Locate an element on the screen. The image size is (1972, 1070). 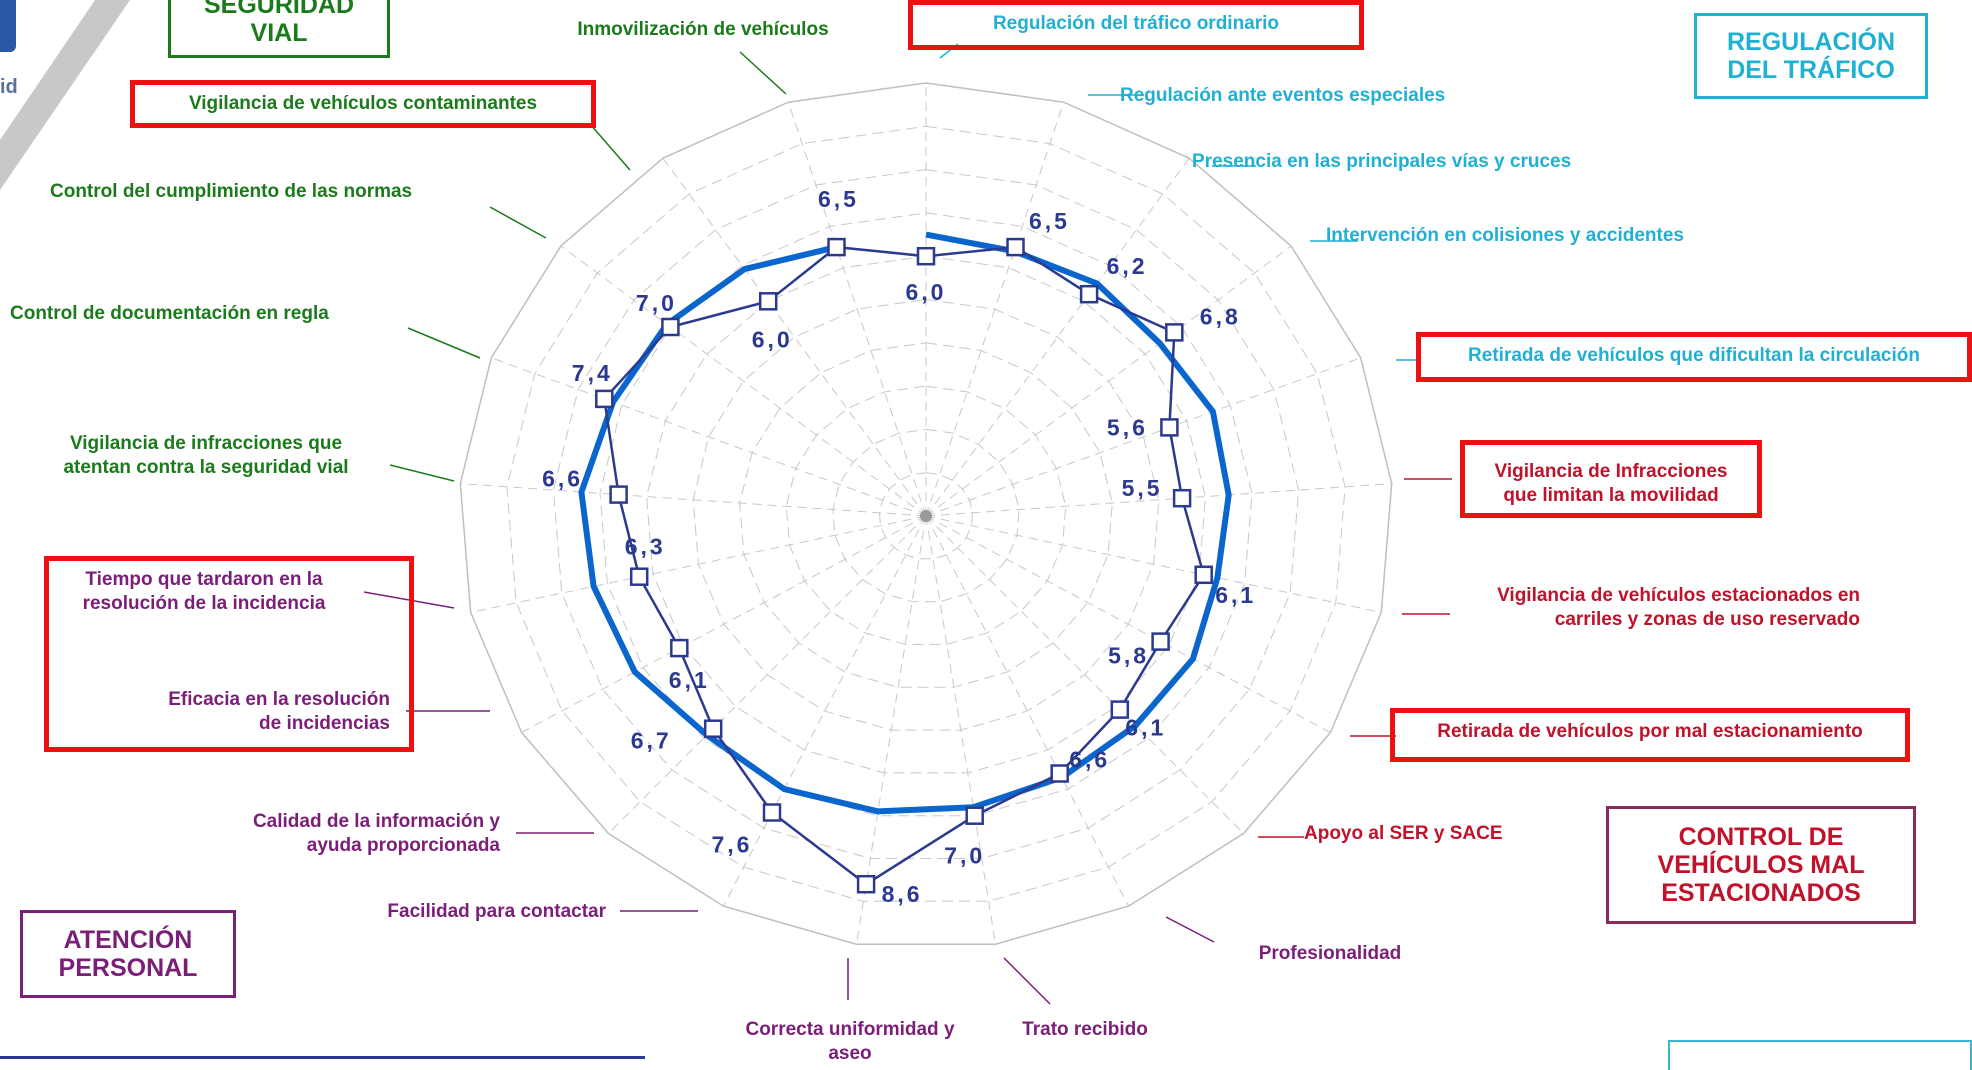
group-box-seguridad-vial: SEGURIDAD VIAL is located at coordinates (279, 29).